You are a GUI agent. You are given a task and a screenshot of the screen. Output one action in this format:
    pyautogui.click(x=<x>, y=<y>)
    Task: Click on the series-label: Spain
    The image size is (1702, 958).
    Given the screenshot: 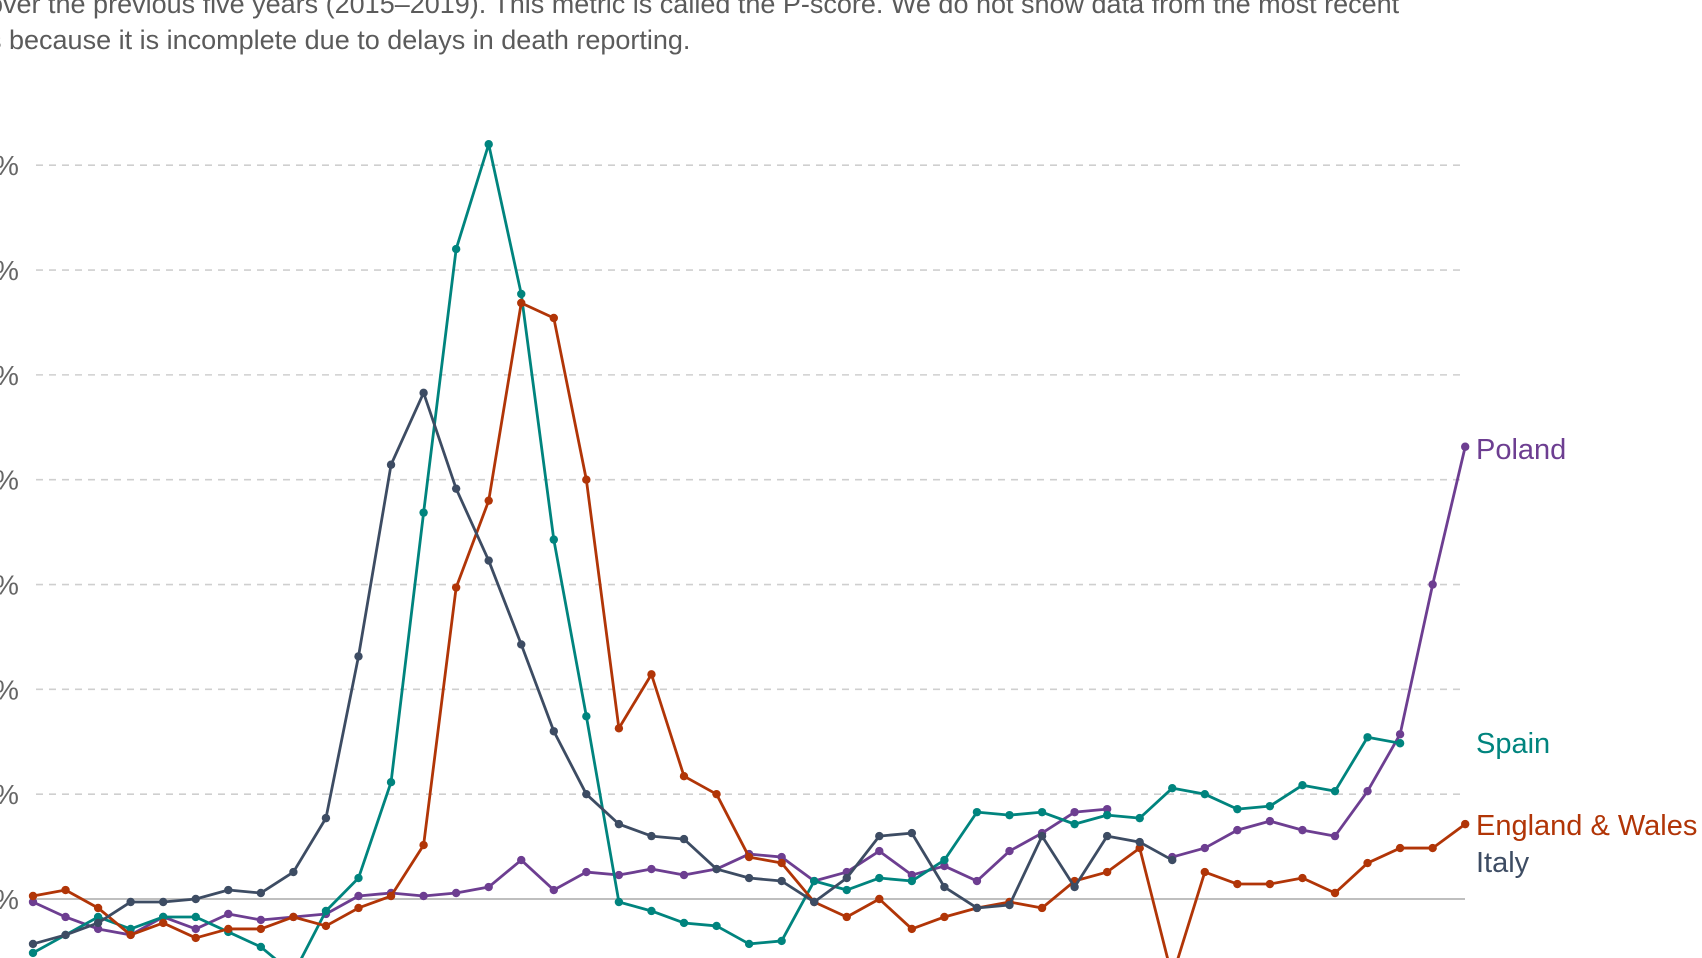 What is the action you would take?
    pyautogui.click(x=1513, y=744)
    